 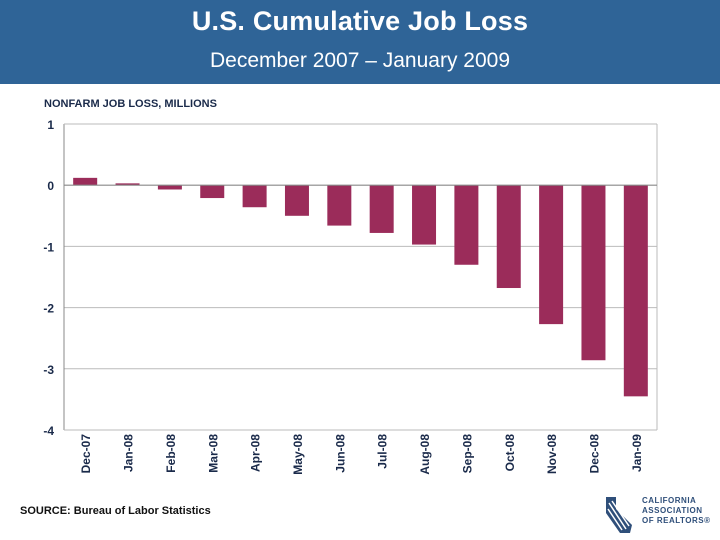 I want to click on car-logo: CALIFORNIA ASSOCIATION OF REALTORS®, so click(x=658, y=514).